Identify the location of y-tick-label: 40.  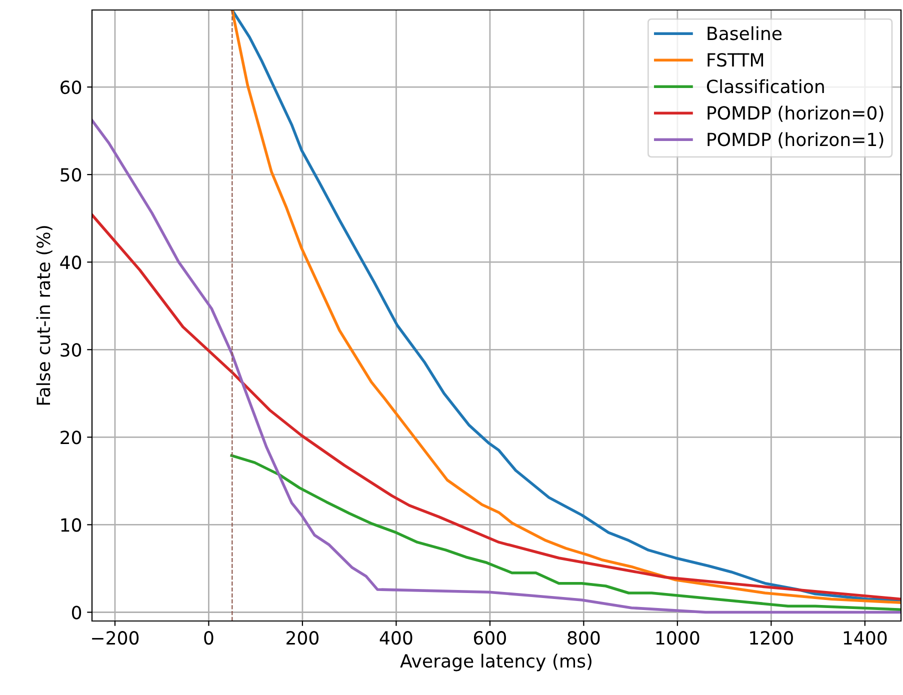
(71, 263).